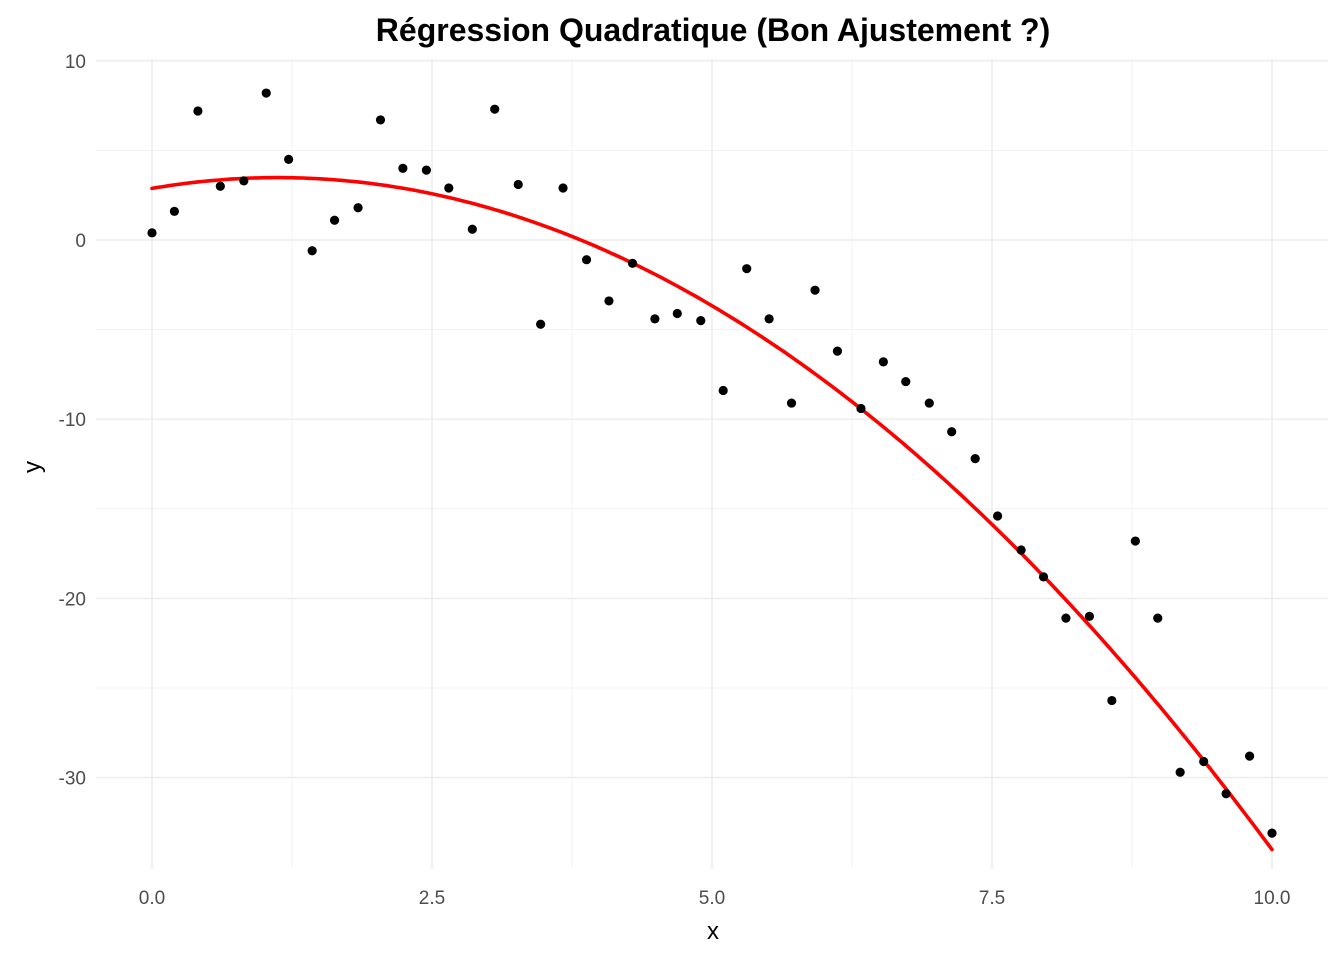  I want to click on y-tick-label: 0, so click(80, 241).